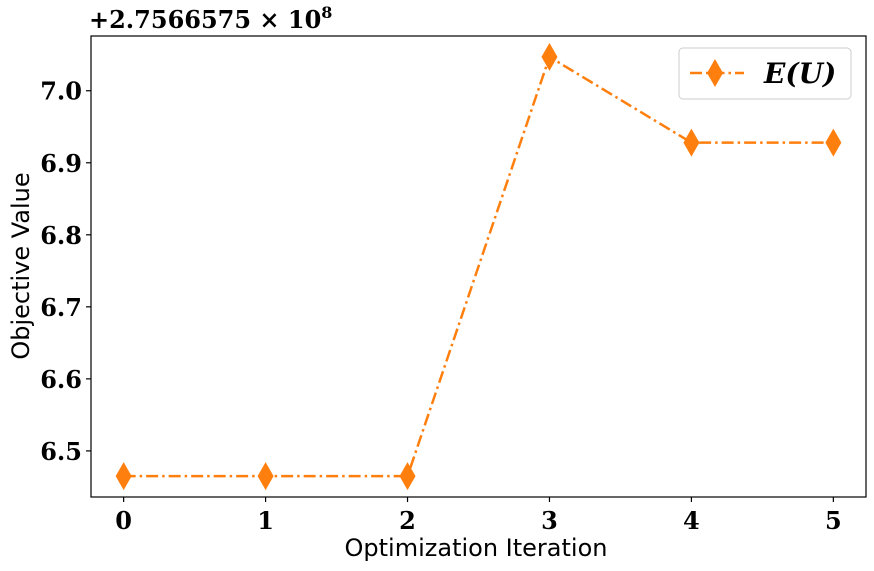 This screenshot has height=571, width=874. Describe the element at coordinates (549, 520) in the screenshot. I see `x-tick-label: 3` at that location.